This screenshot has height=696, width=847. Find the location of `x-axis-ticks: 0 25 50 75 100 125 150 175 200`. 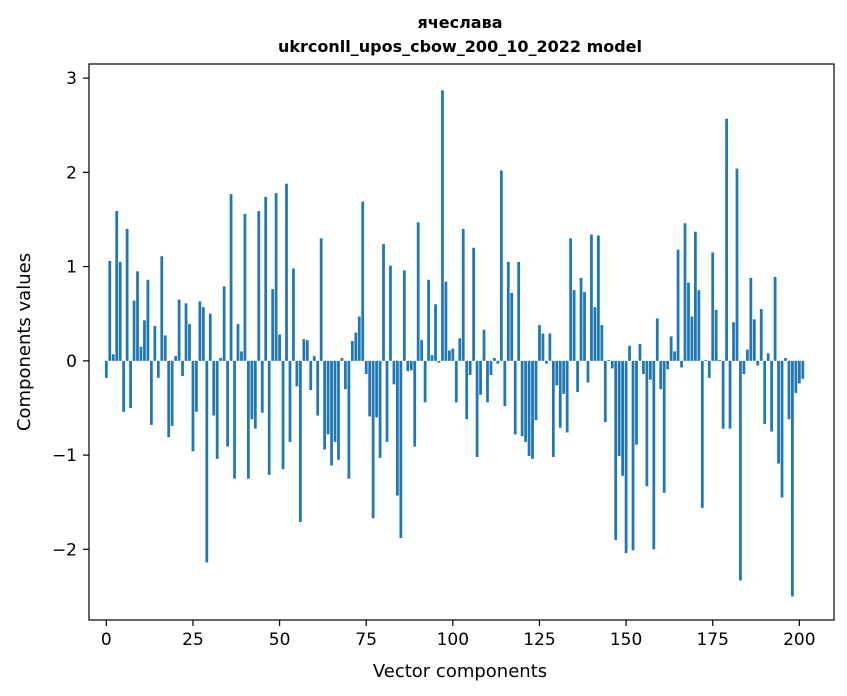

x-axis-ticks: 0 25 50 75 100 125 150 175 200 is located at coordinates (458, 635).